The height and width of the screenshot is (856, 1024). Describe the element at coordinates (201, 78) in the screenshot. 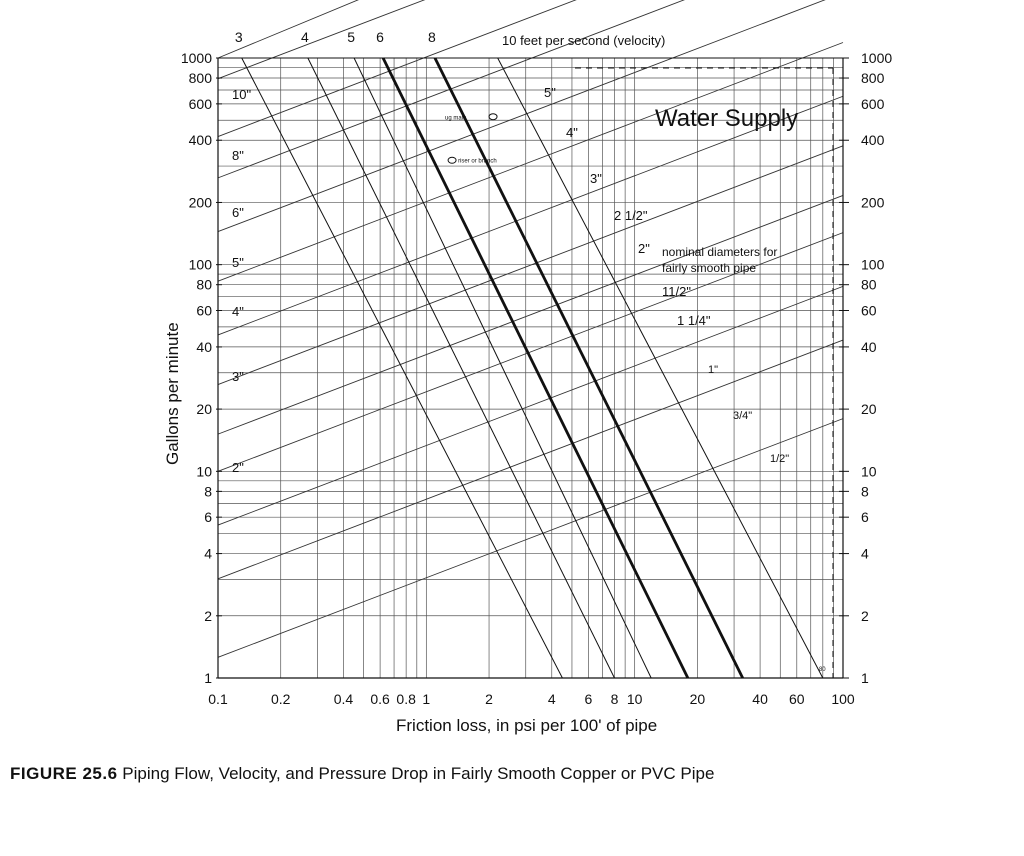

I see `y-tick-label-left: 800` at that location.